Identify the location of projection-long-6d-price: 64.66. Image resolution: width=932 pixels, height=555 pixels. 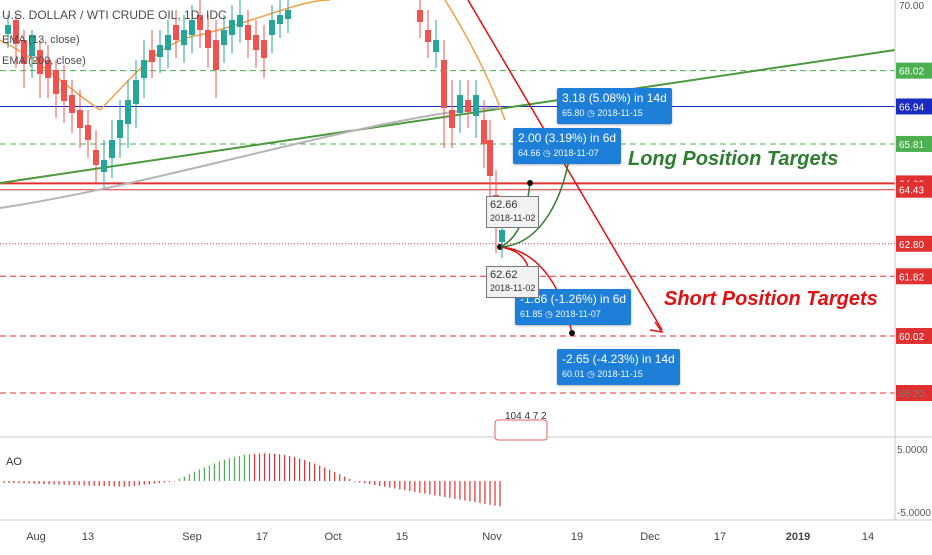
(529, 153).